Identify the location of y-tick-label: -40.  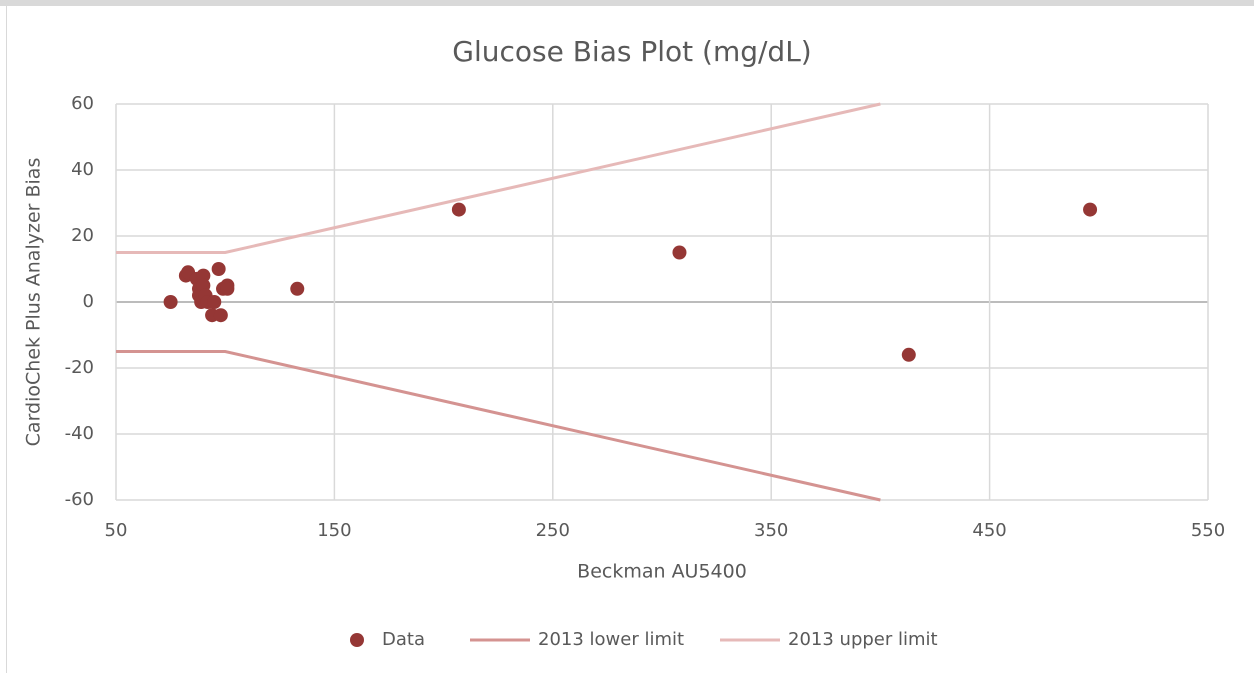
(79, 433).